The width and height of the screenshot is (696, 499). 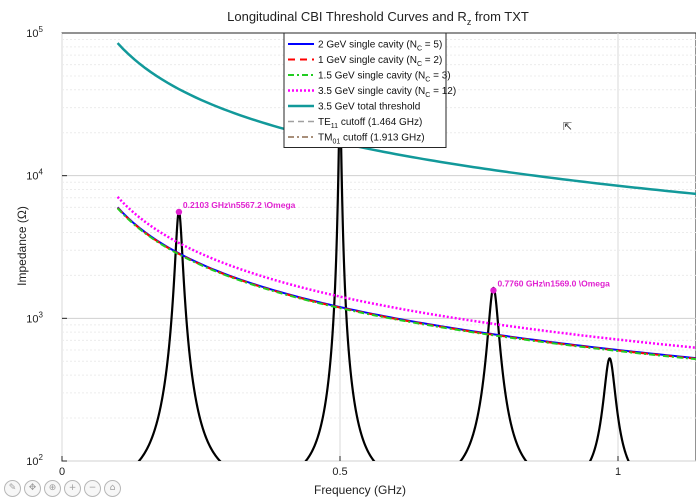 What do you see at coordinates (34, 460) in the screenshot?
I see `y-tick-label: 10²` at bounding box center [34, 460].